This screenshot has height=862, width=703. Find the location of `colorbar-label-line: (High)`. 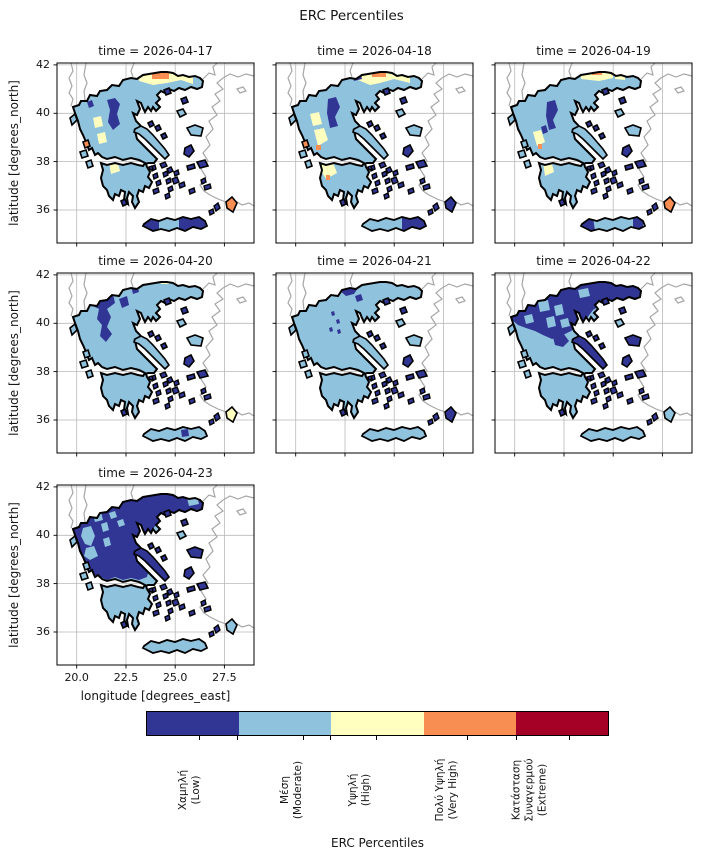

colorbar-label-line: (High) is located at coordinates (366, 790).